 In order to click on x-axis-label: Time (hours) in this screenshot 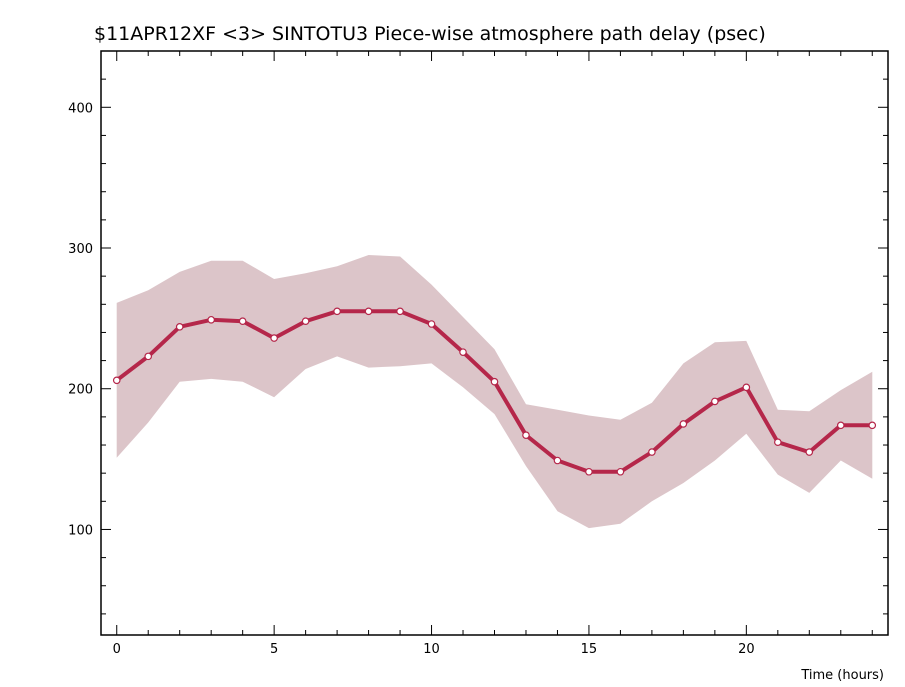, I will do `click(842, 675)`.